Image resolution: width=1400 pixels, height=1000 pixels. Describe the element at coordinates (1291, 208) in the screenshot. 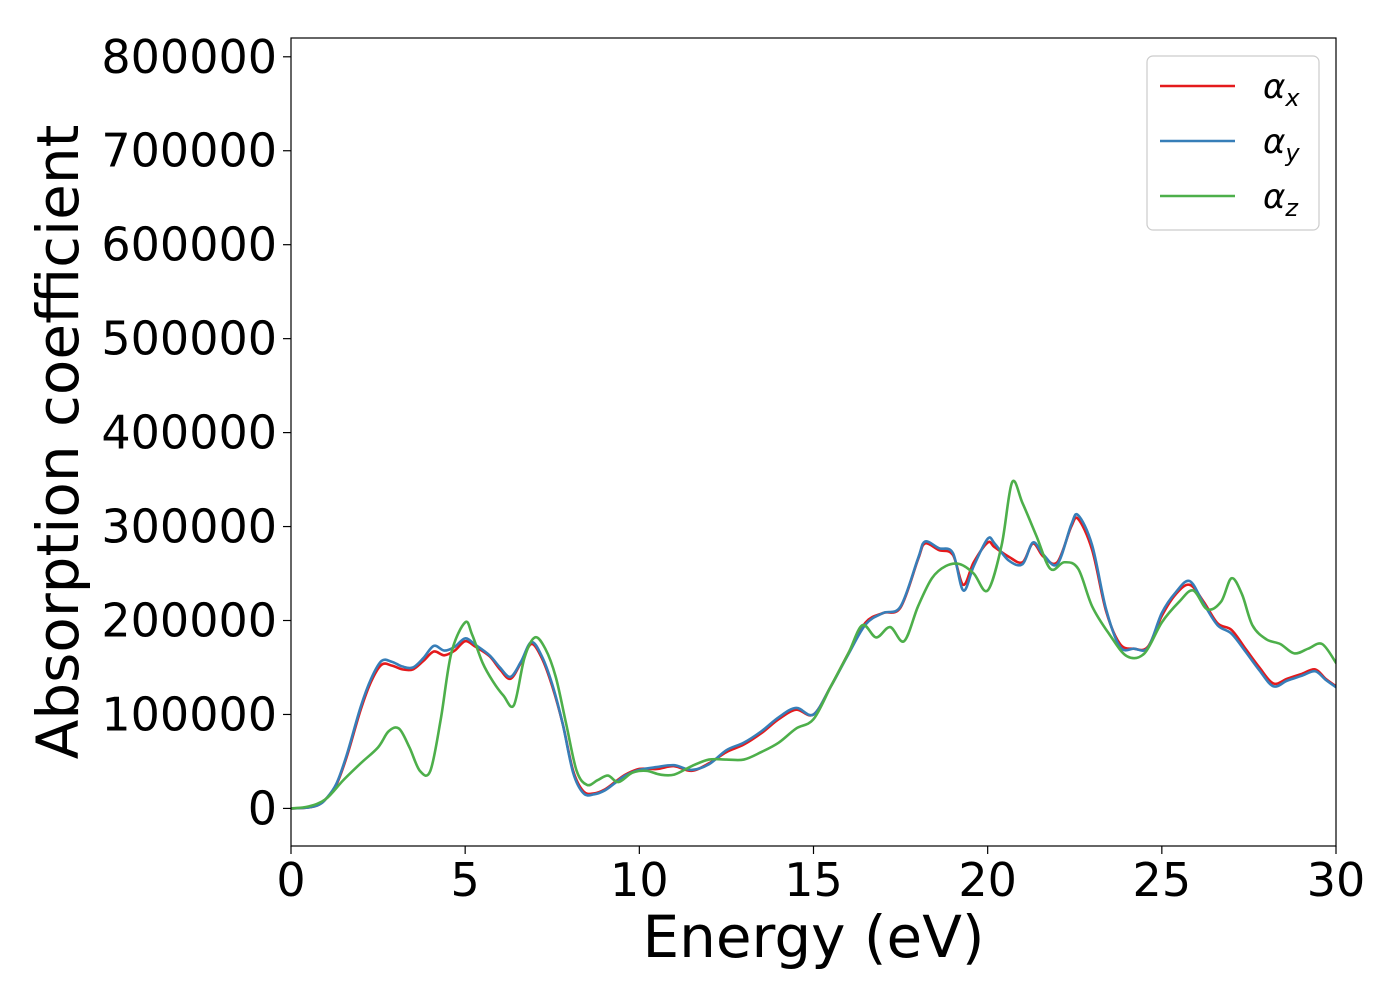

I see `legend-label-subscript: z` at that location.